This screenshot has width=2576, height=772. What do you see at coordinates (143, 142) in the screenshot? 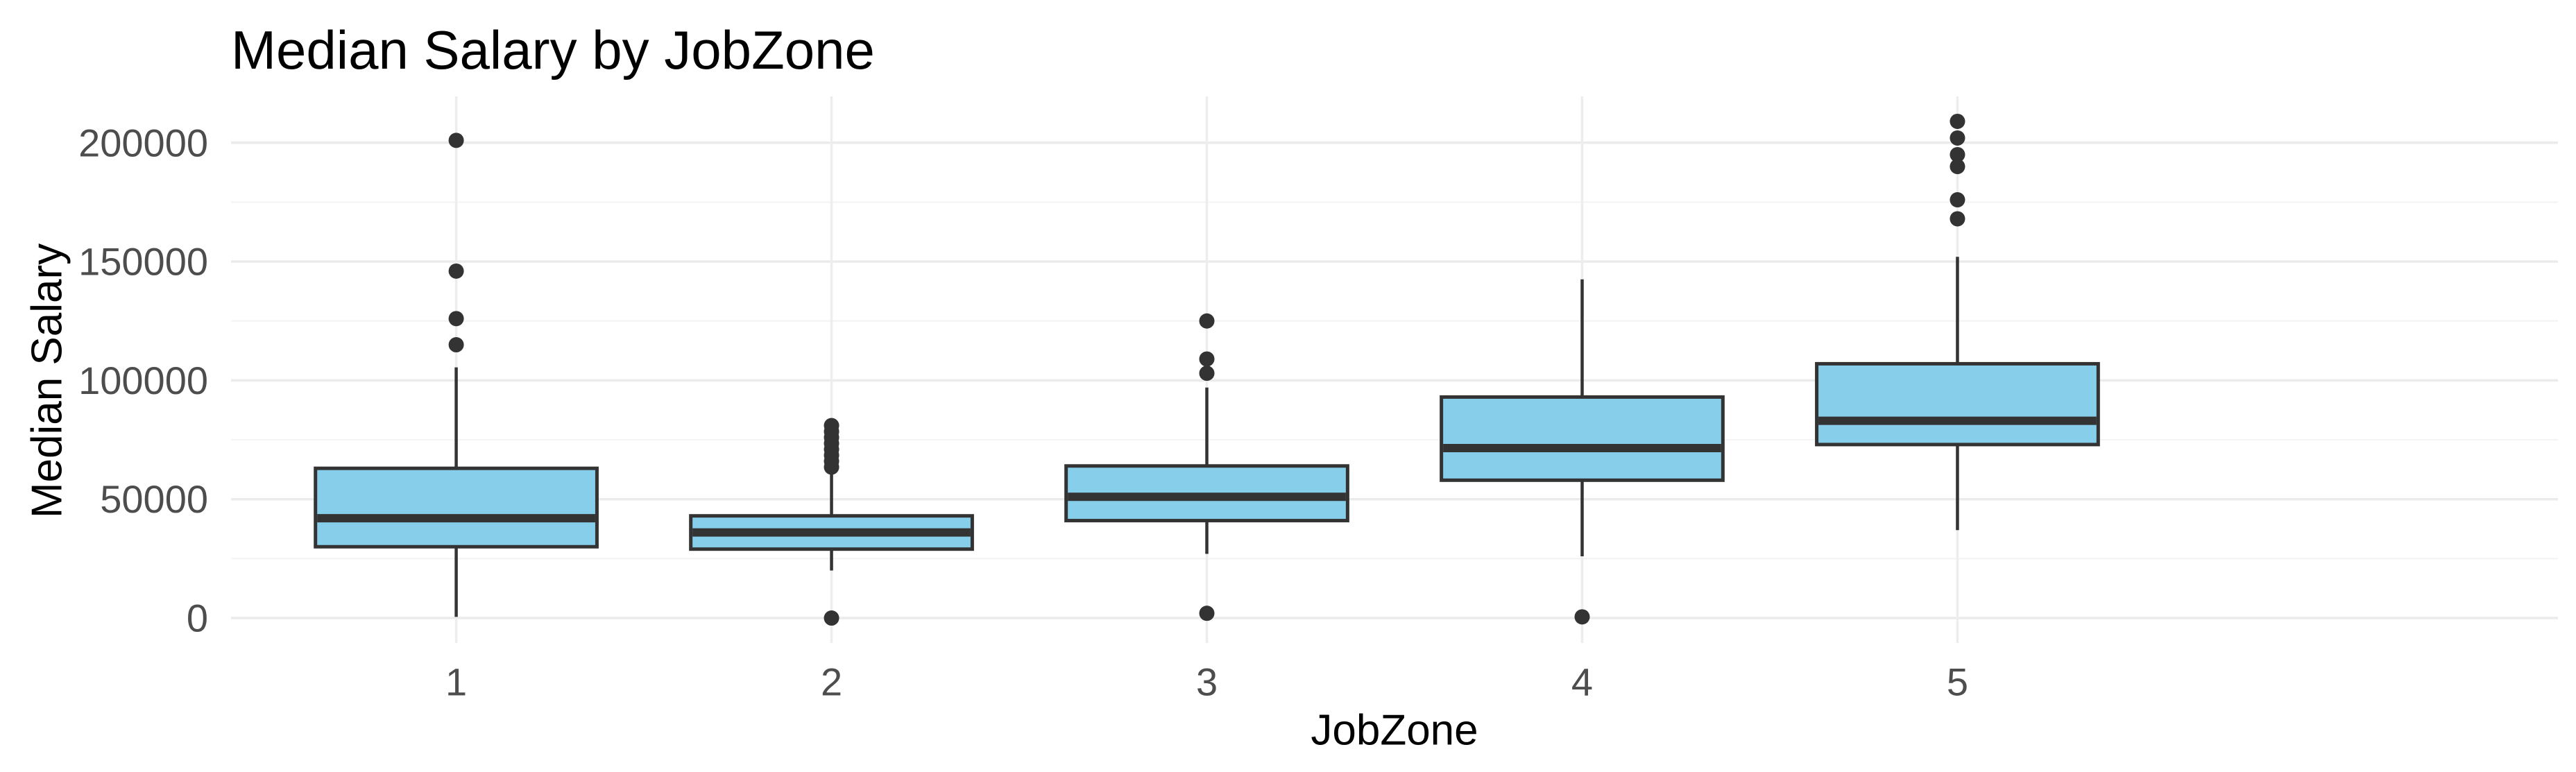
I see `y-tick-label: 200000` at bounding box center [143, 142].